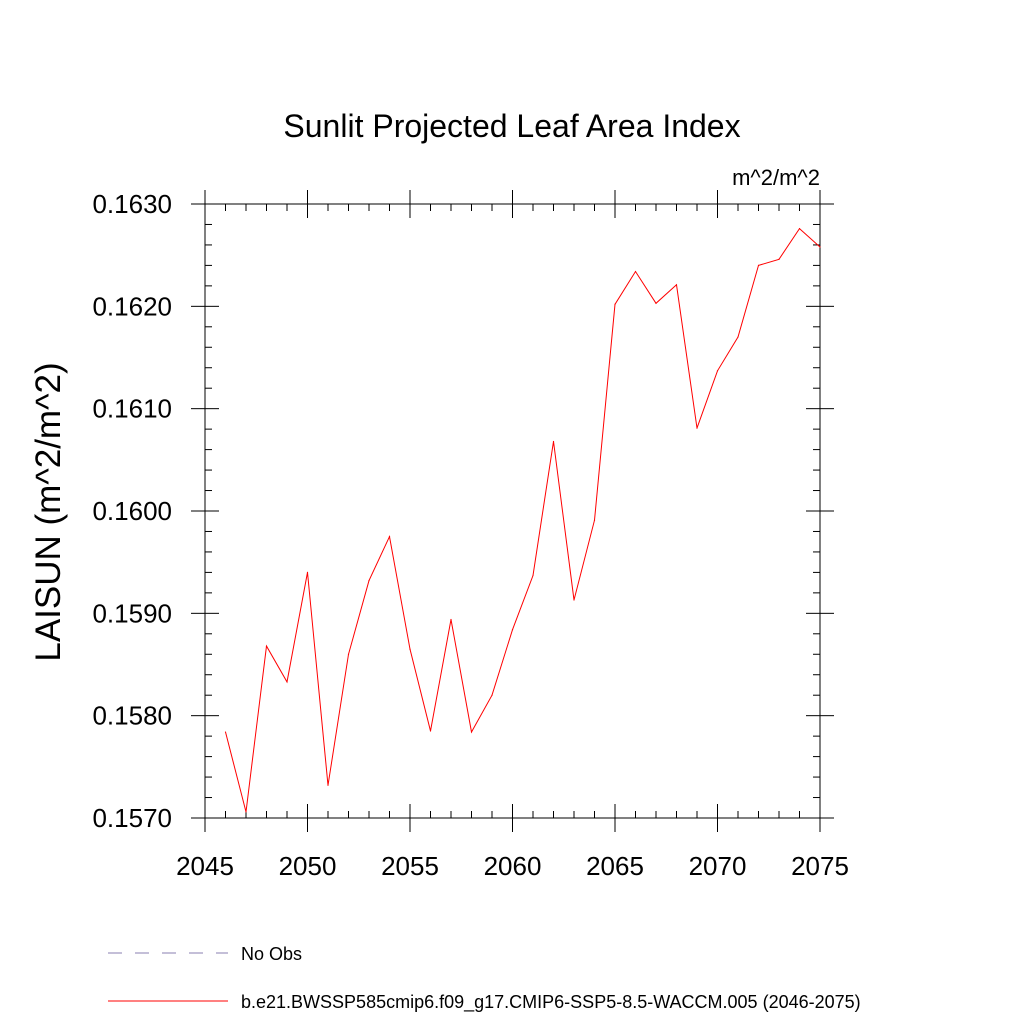 The height and width of the screenshot is (1029, 1024). Describe the element at coordinates (132, 818) in the screenshot. I see `y-tick-label: 0.1570` at that location.